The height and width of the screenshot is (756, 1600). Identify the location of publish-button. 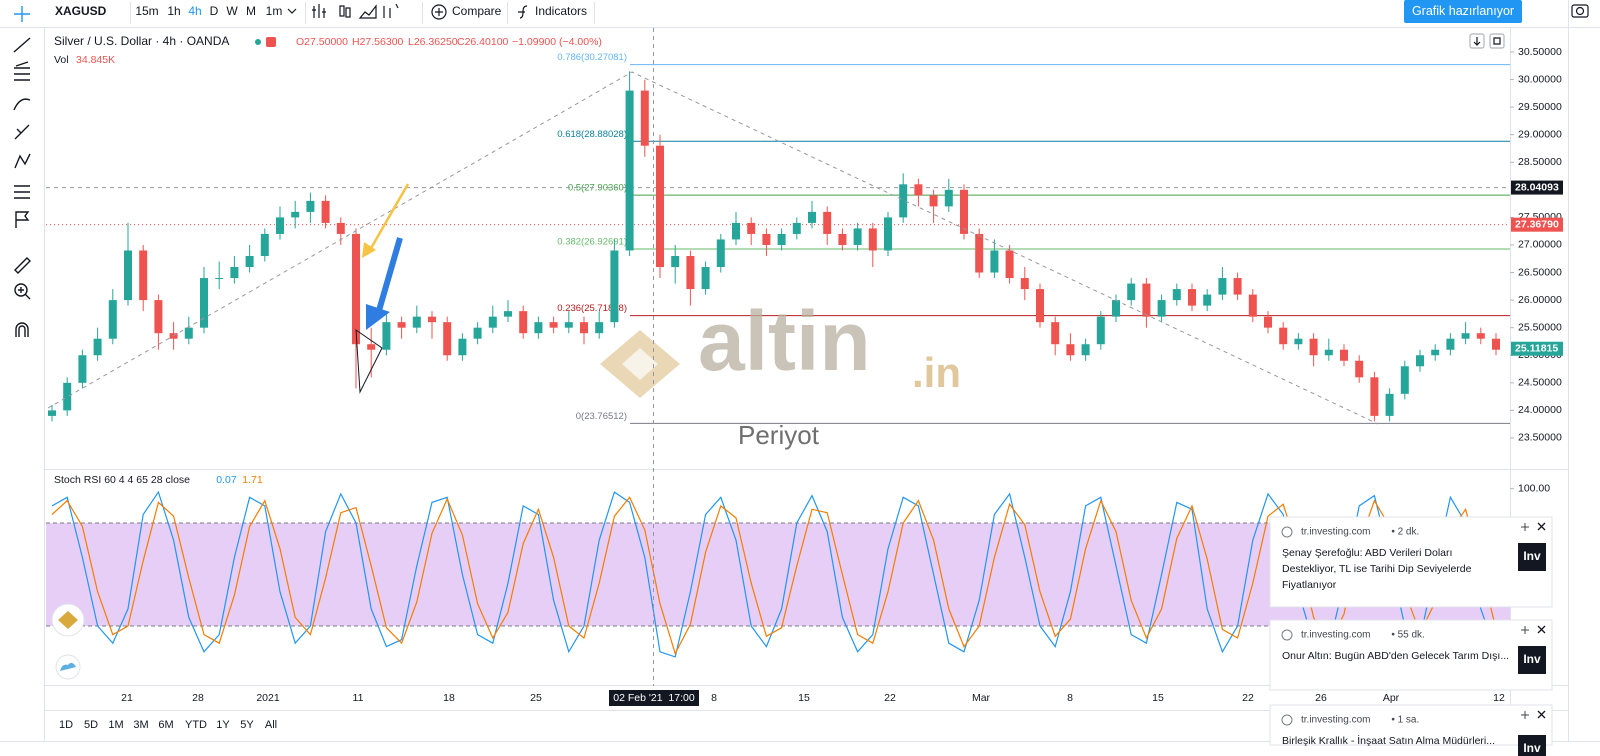
(1463, 11).